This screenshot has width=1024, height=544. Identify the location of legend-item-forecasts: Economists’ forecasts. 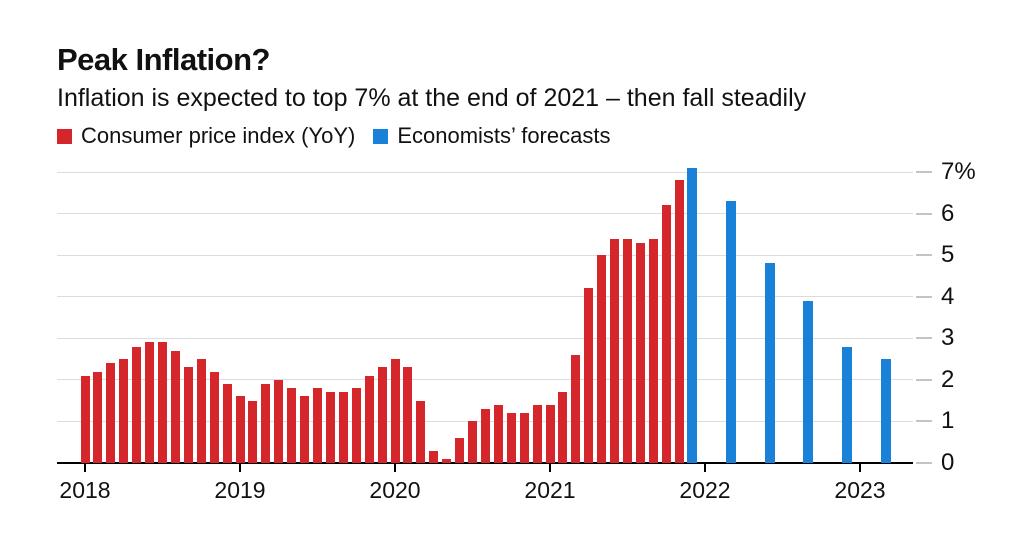
(491, 136).